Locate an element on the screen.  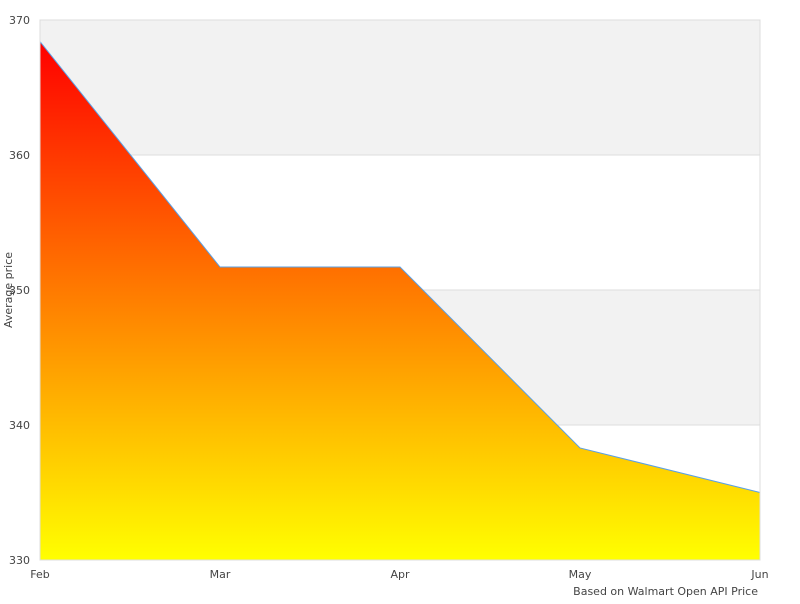
x-axis-label: Based on Walmart Open API Price is located at coordinates (665, 591).